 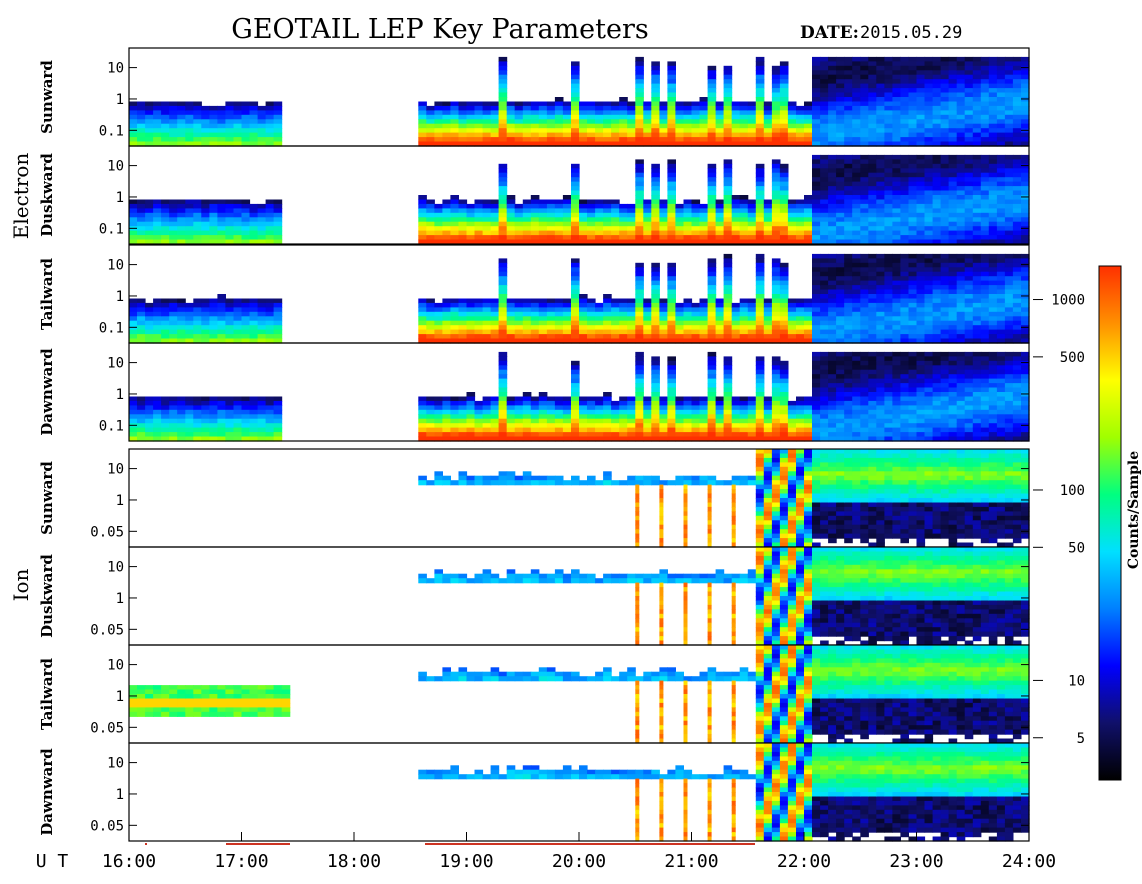 I want to click on x-tick-label: 24:00, so click(x=1029, y=861).